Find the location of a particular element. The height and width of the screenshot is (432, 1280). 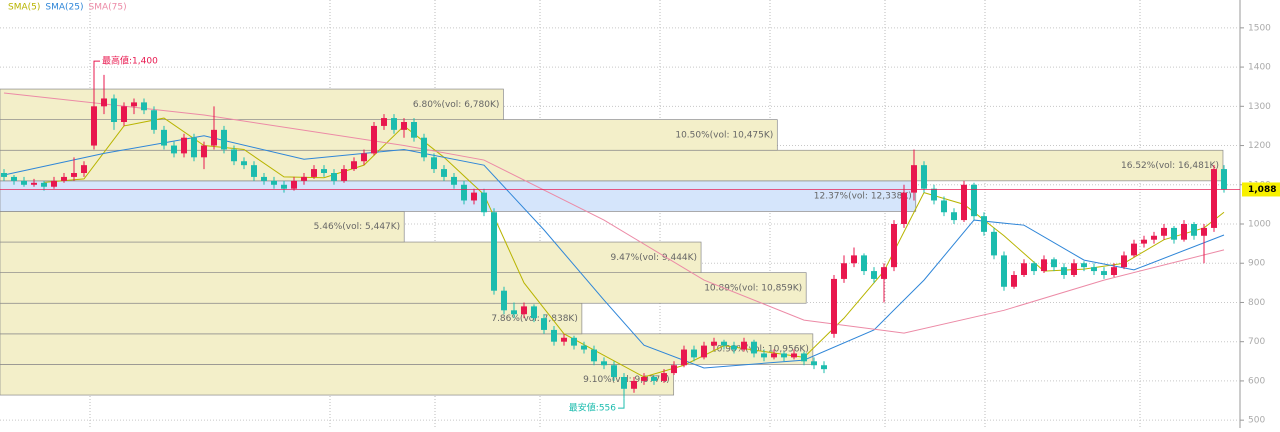

y-tick-label: 600 is located at coordinates (1256, 381).